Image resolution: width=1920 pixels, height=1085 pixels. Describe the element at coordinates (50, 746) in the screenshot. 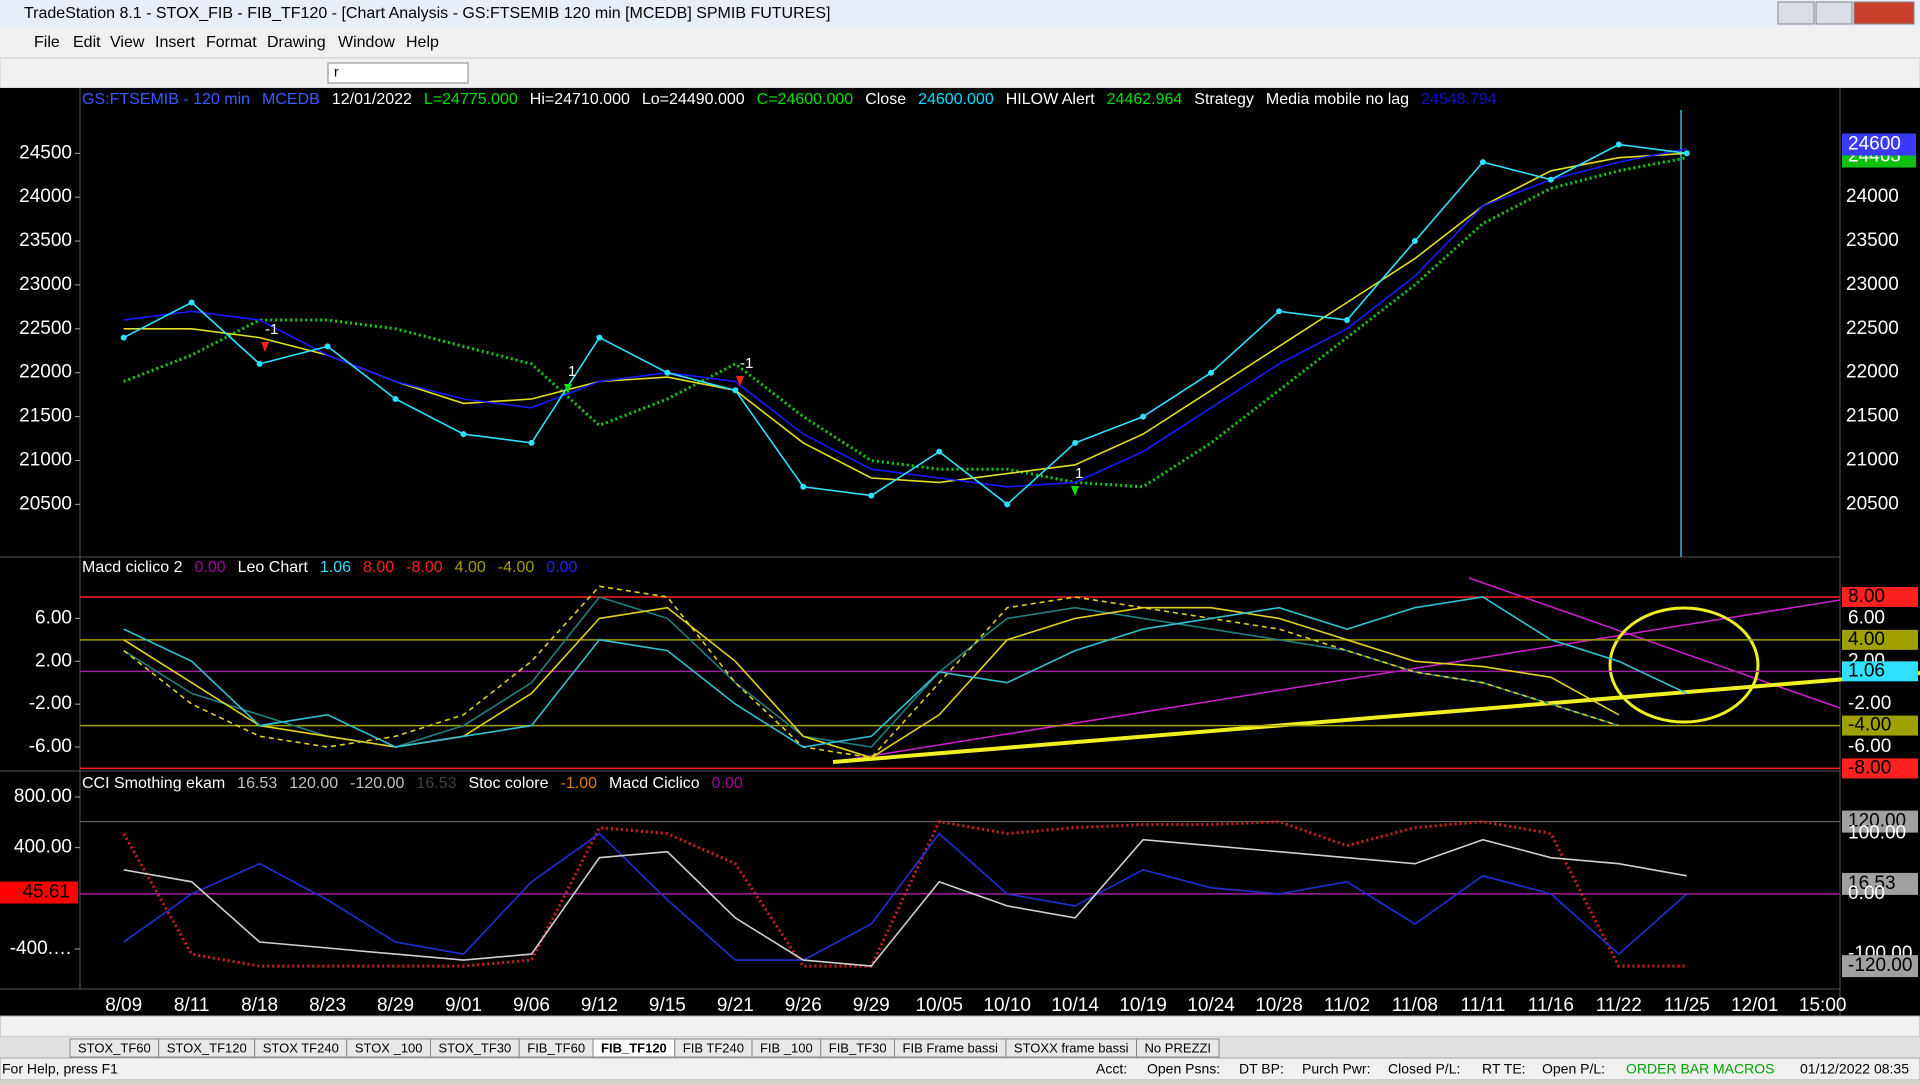

I see `y-tick-label: -6.00` at that location.